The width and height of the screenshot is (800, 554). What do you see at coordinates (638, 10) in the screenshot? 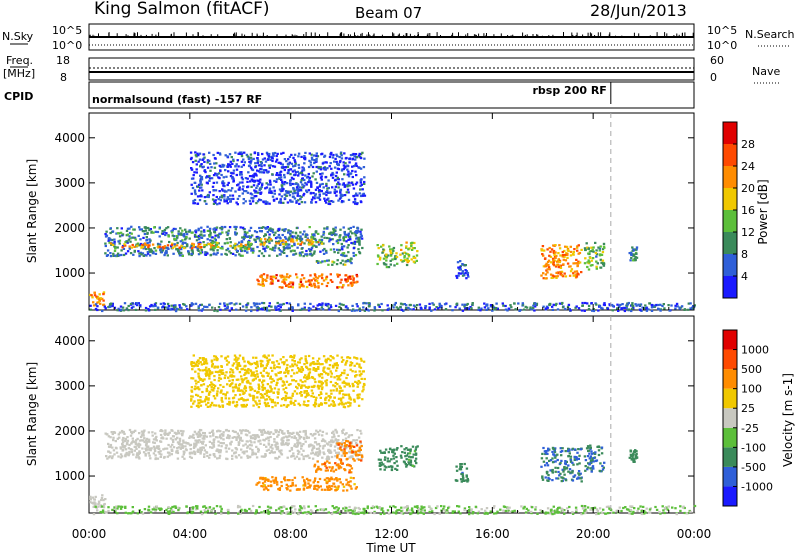
I see `date-title: 28/Jun/2013` at bounding box center [638, 10].